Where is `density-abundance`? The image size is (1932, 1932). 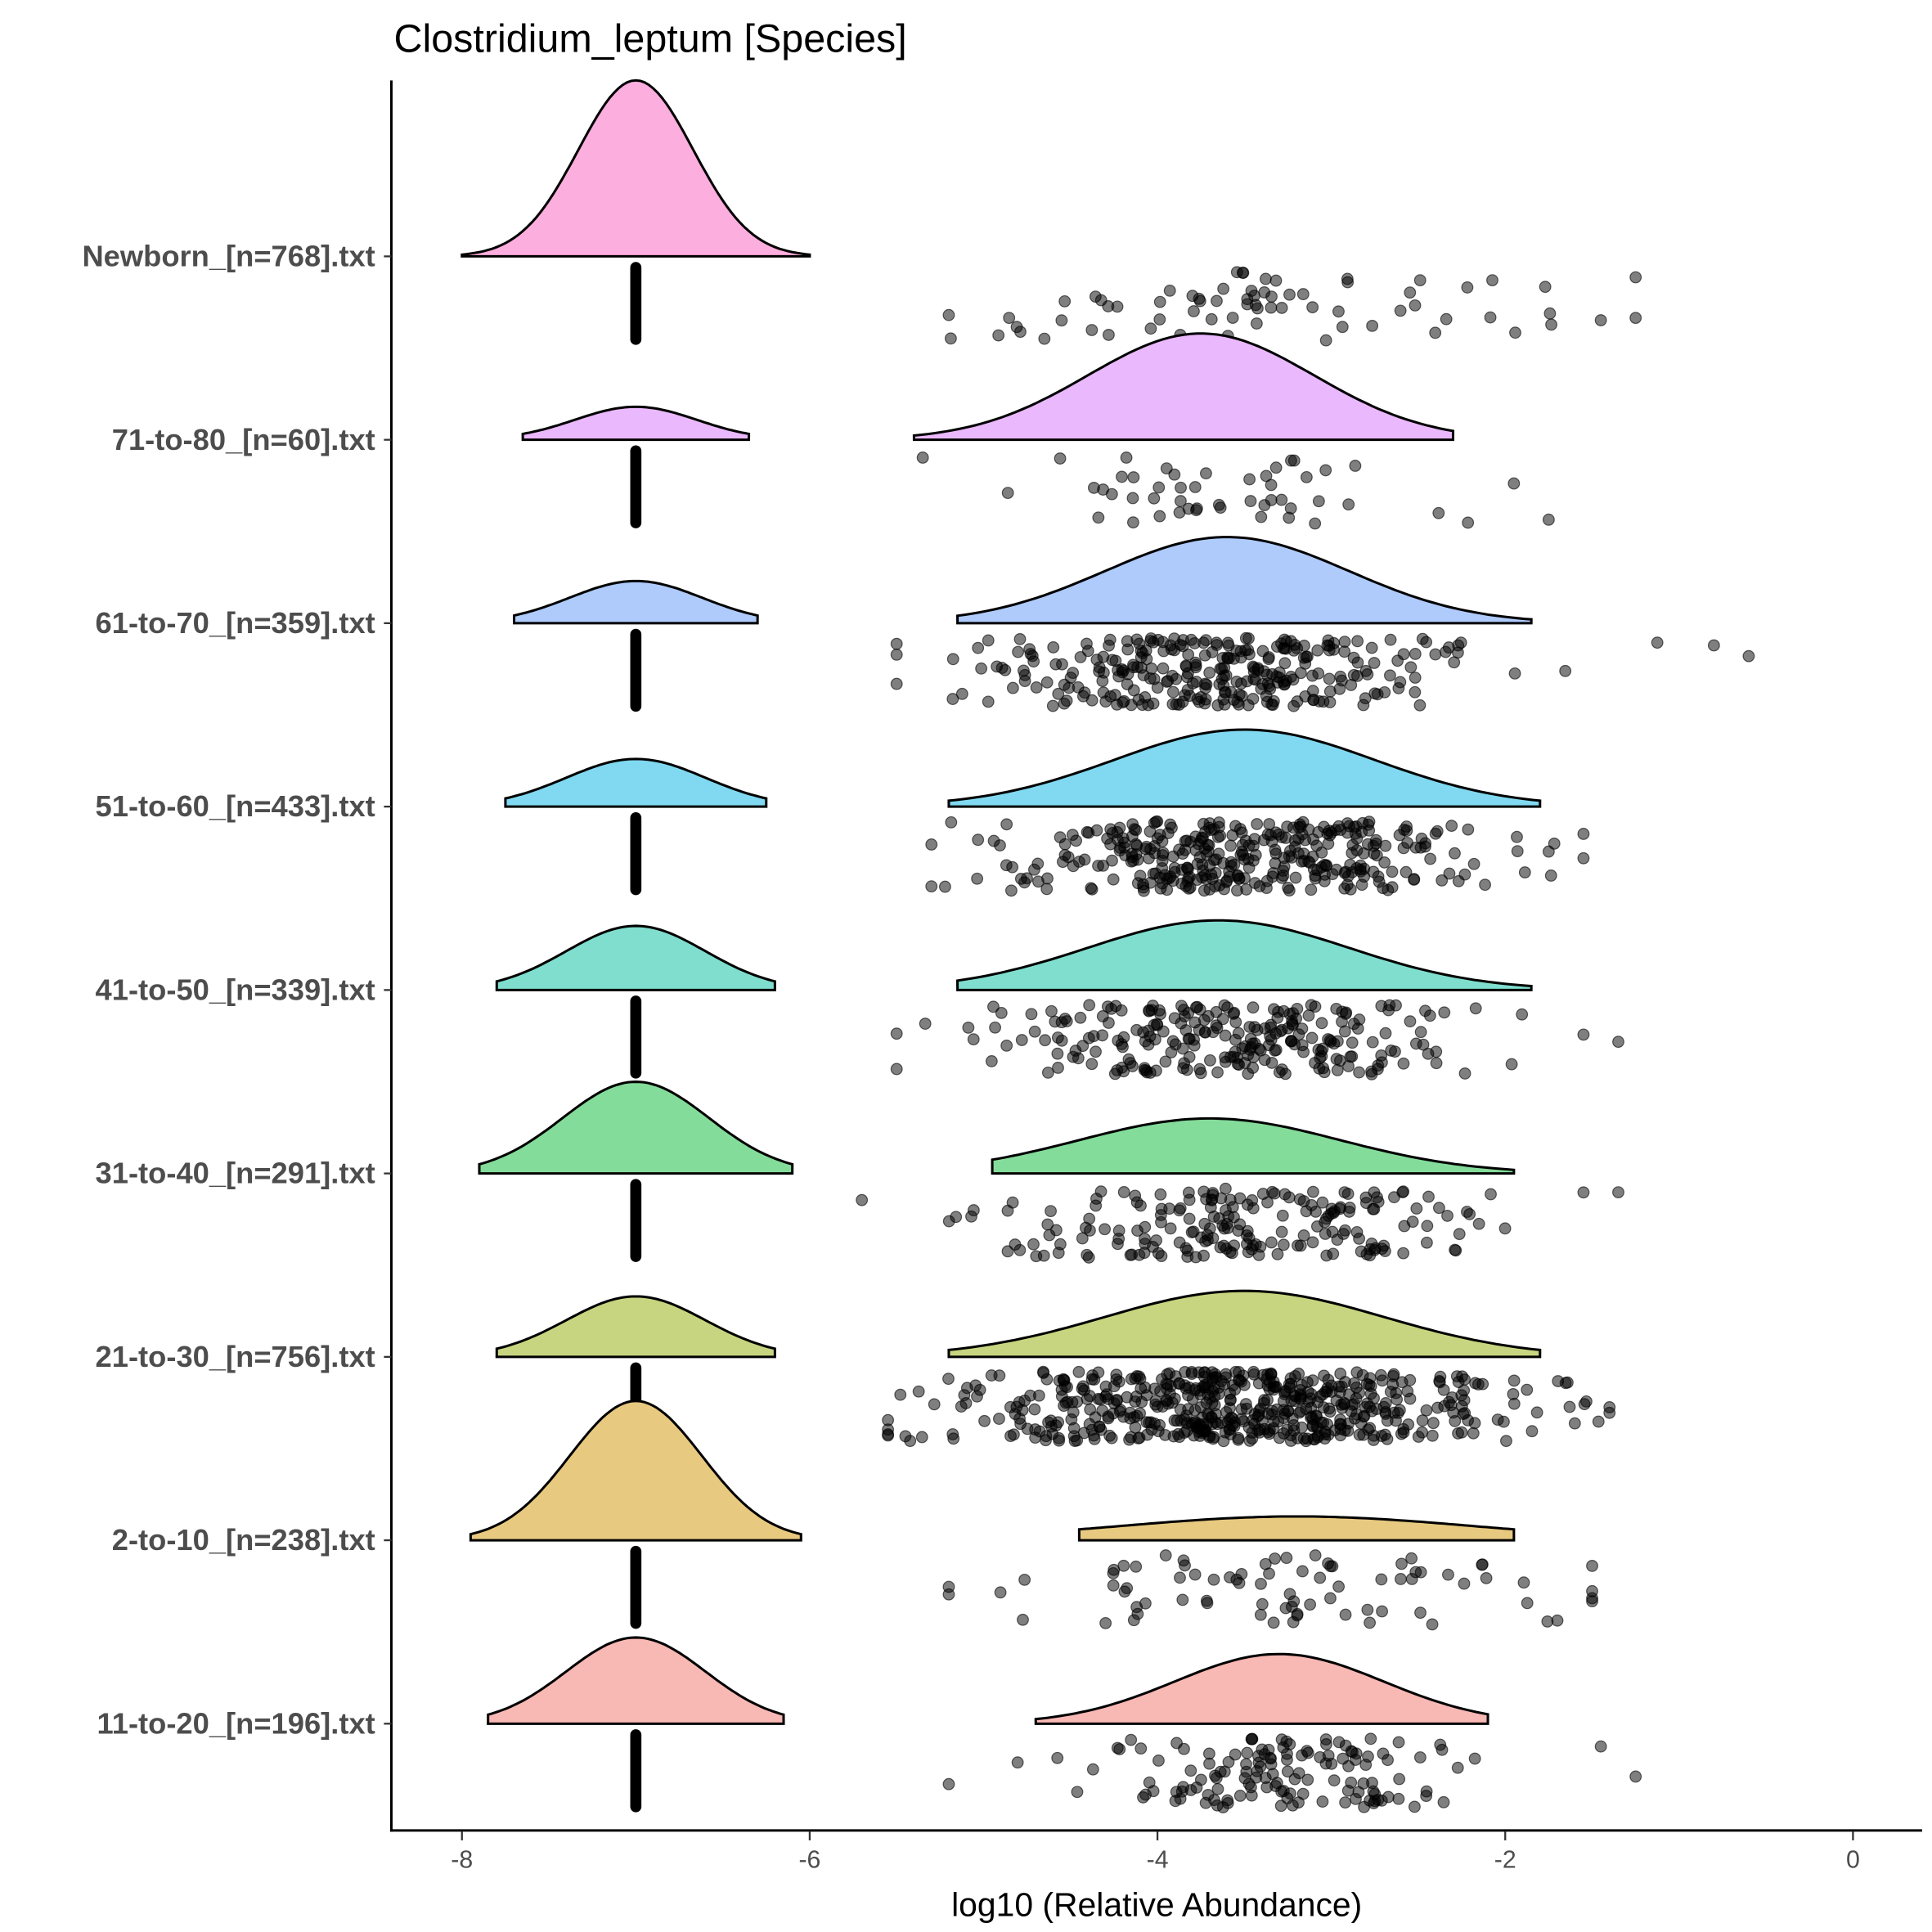 density-abundance is located at coordinates (1262, 1689).